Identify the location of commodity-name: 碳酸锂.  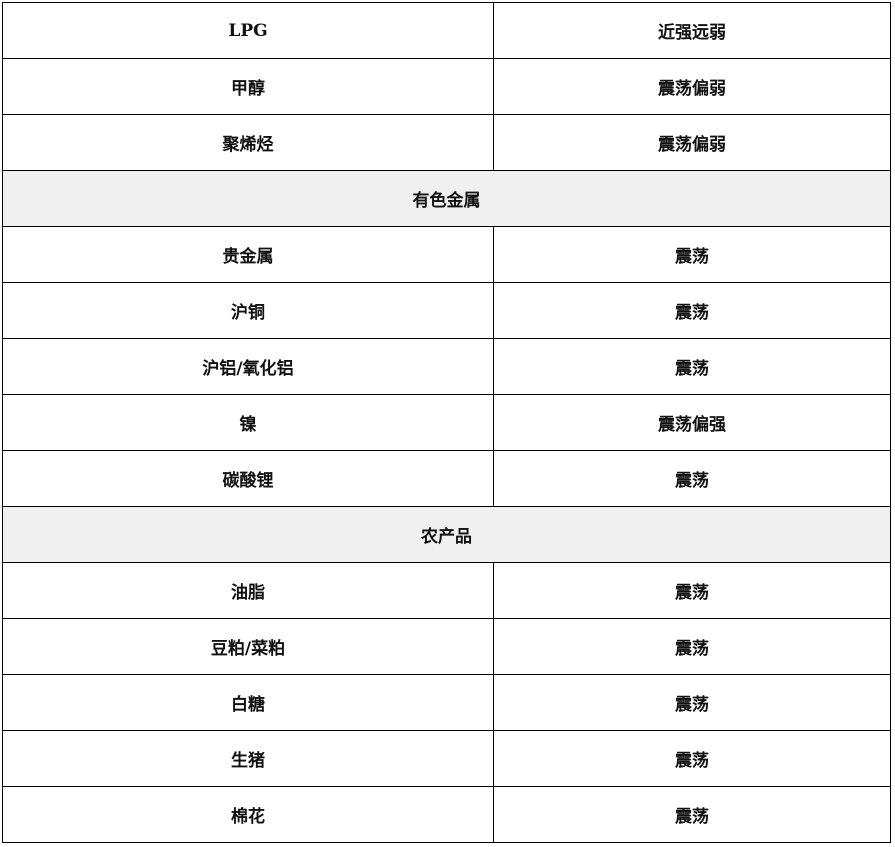
(248, 478).